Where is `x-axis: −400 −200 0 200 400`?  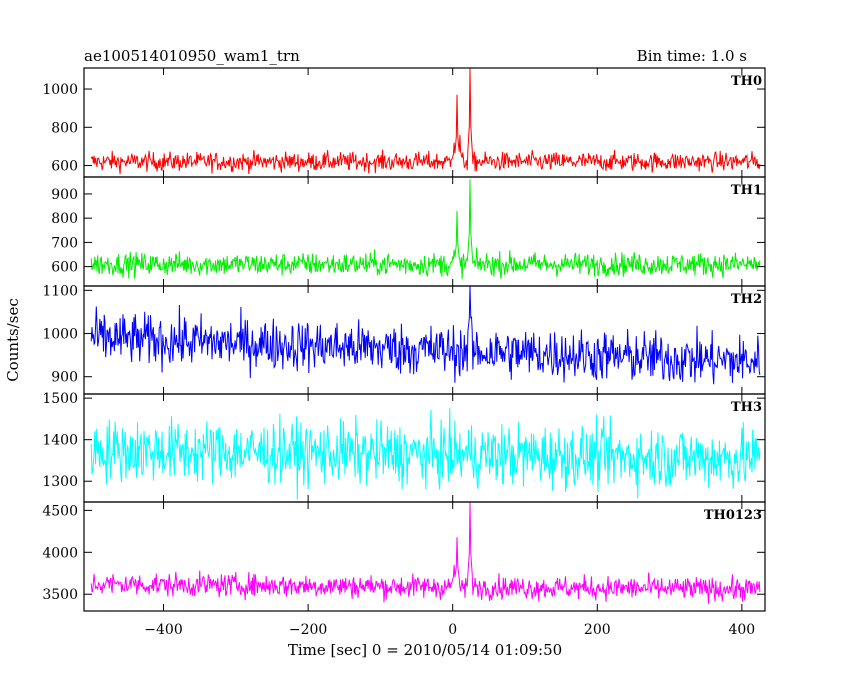
x-axis: −400 −200 0 200 400 is located at coordinates (449, 630).